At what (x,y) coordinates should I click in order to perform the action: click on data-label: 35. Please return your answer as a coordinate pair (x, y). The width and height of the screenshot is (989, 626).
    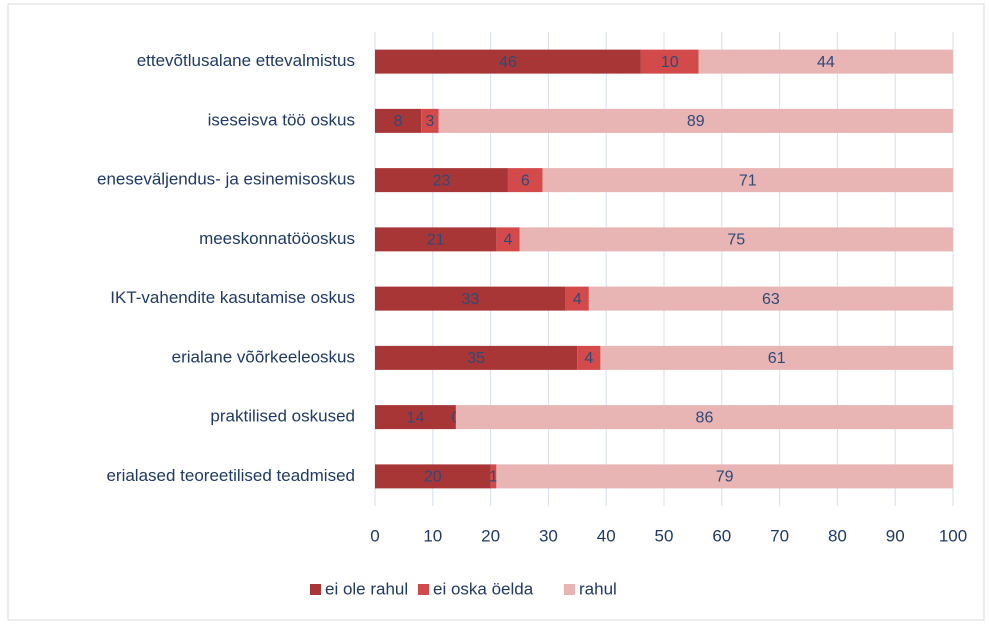
    Looking at the image, I should click on (476, 358).